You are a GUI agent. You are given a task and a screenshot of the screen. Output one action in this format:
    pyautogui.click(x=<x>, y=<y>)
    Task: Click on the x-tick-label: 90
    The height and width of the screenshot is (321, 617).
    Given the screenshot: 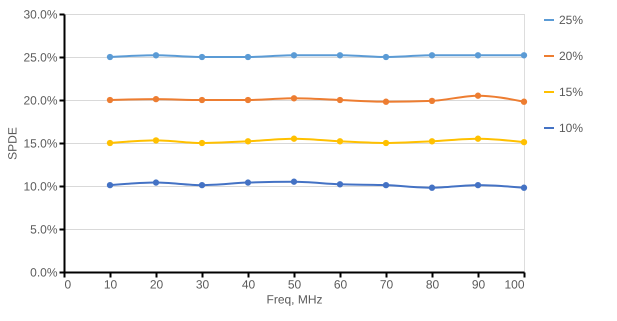 What is the action you would take?
    pyautogui.click(x=479, y=285)
    